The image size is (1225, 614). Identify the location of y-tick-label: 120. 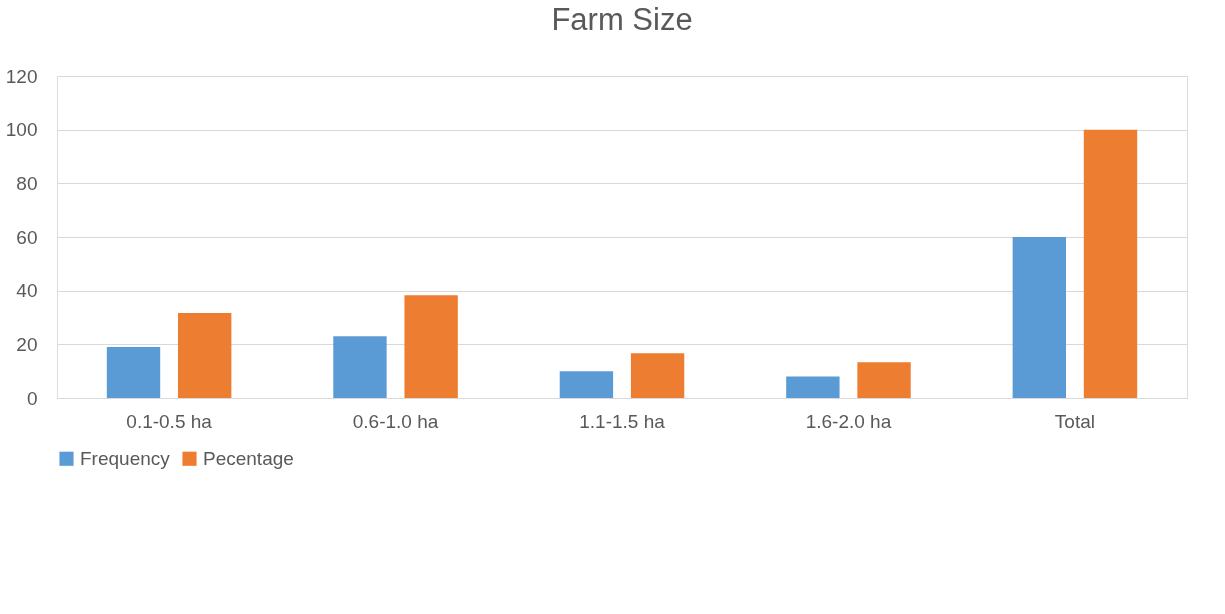
(21, 76).